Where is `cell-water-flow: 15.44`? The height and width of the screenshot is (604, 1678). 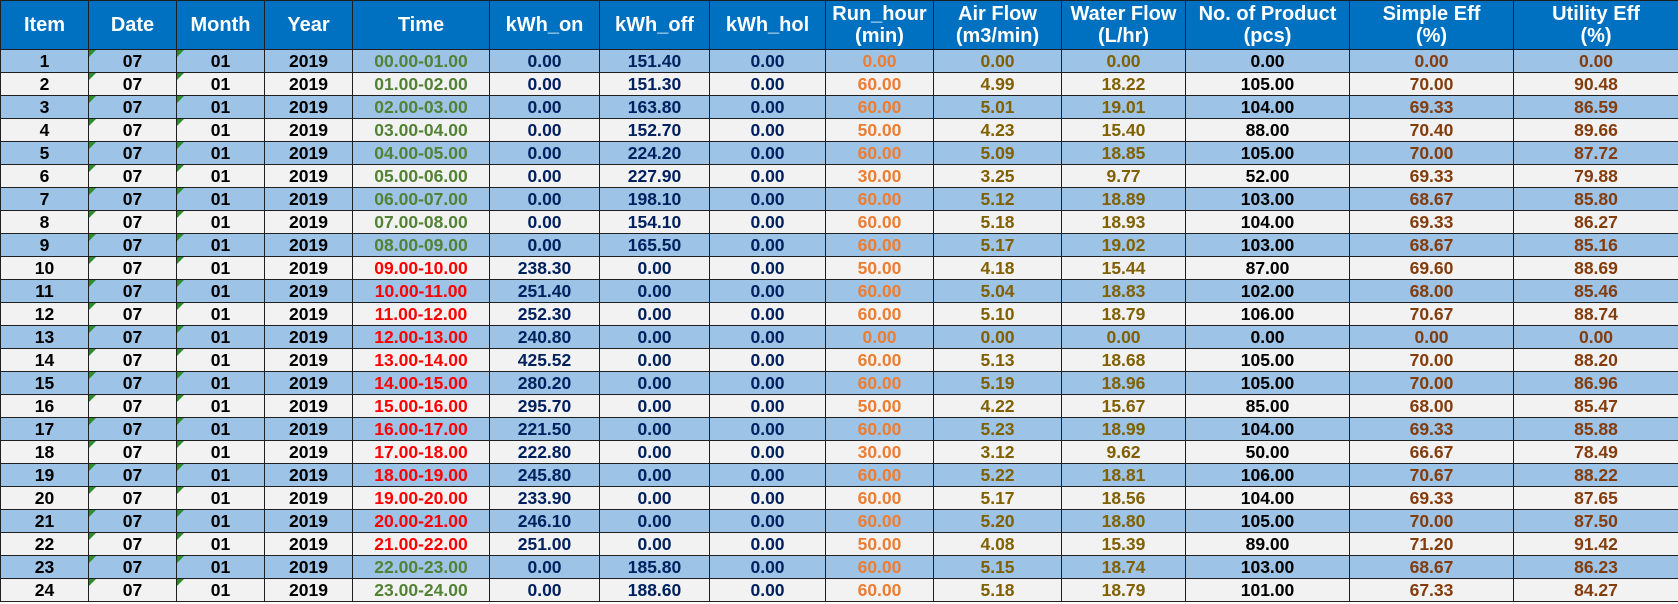
cell-water-flow: 15.44 is located at coordinates (1123, 268).